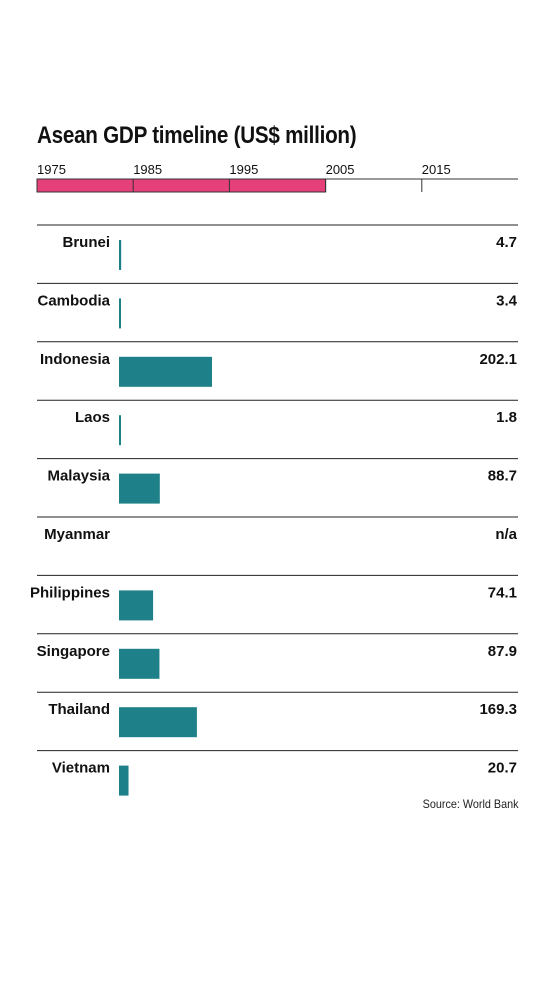 This screenshot has width=555, height=1000. Describe the element at coordinates (507, 300) in the screenshot. I see `value-label: 3.4` at that location.